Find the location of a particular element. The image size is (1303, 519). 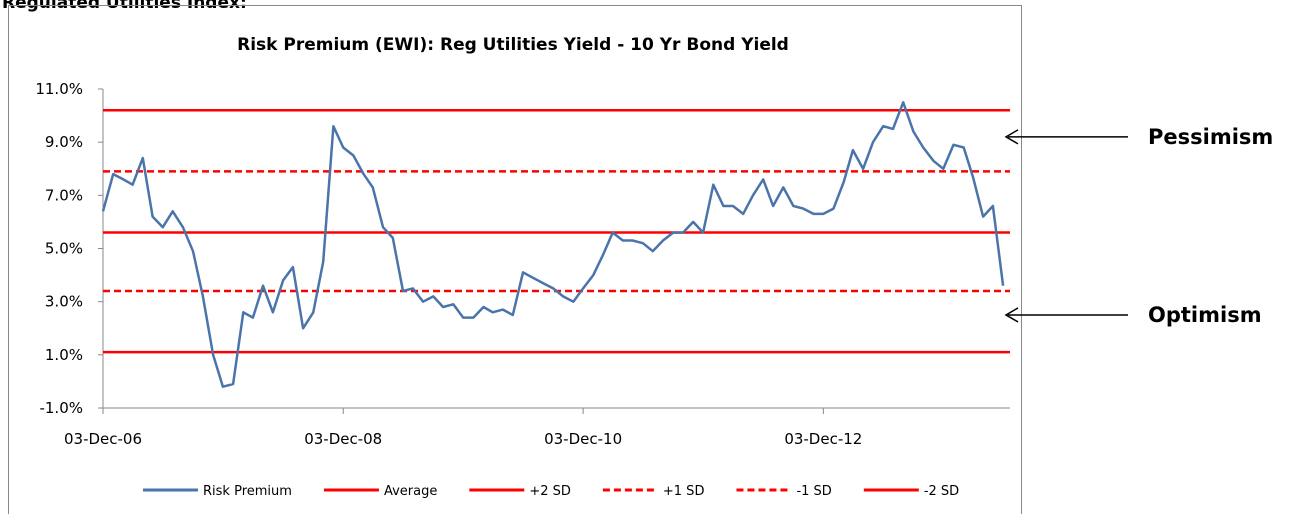

y-tick-label: 7.0% is located at coordinates (64, 195).